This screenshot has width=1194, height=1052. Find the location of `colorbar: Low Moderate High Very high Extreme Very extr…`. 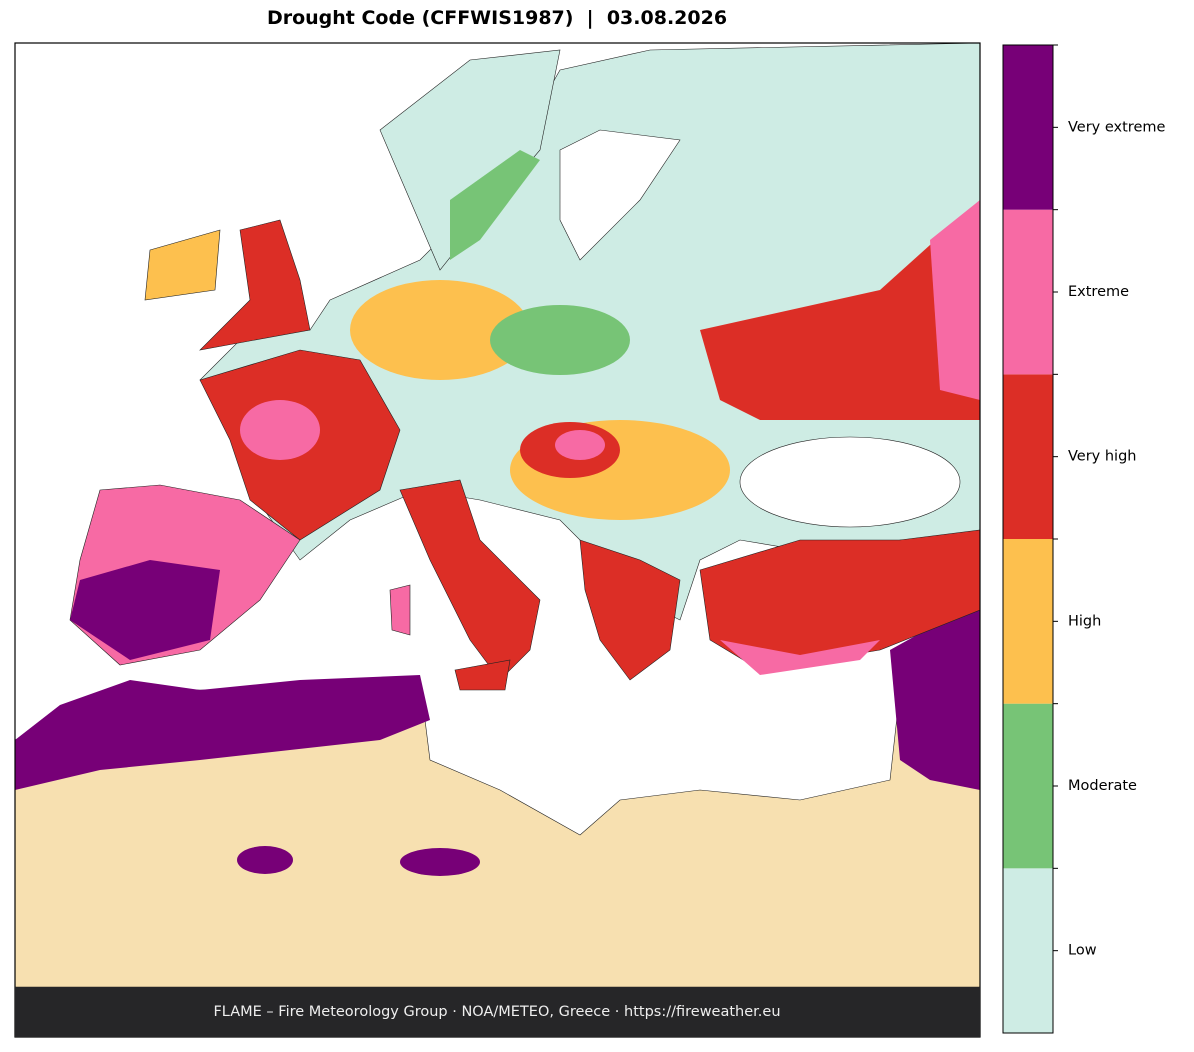

colorbar: Low Moderate High Very high Extreme Very extr… is located at coordinates (1083, 539).